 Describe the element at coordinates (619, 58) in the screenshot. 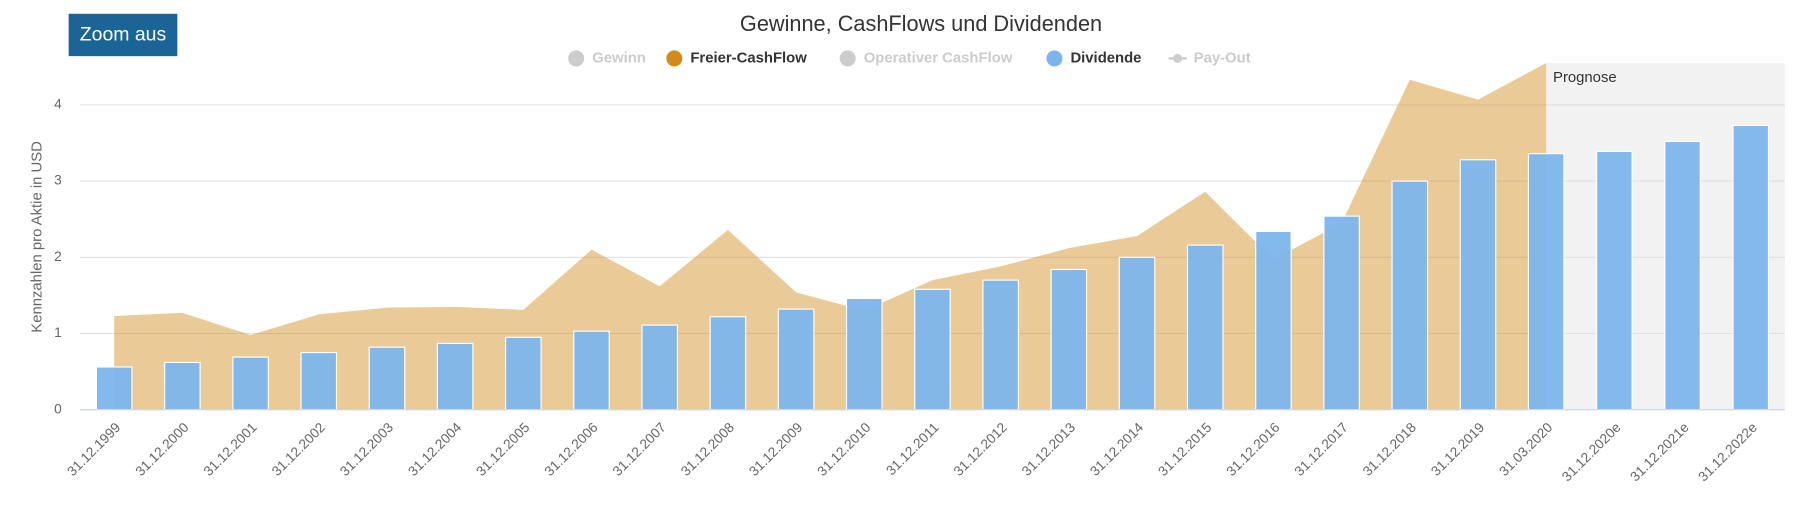

I see `legend-label: Gewinn` at that location.